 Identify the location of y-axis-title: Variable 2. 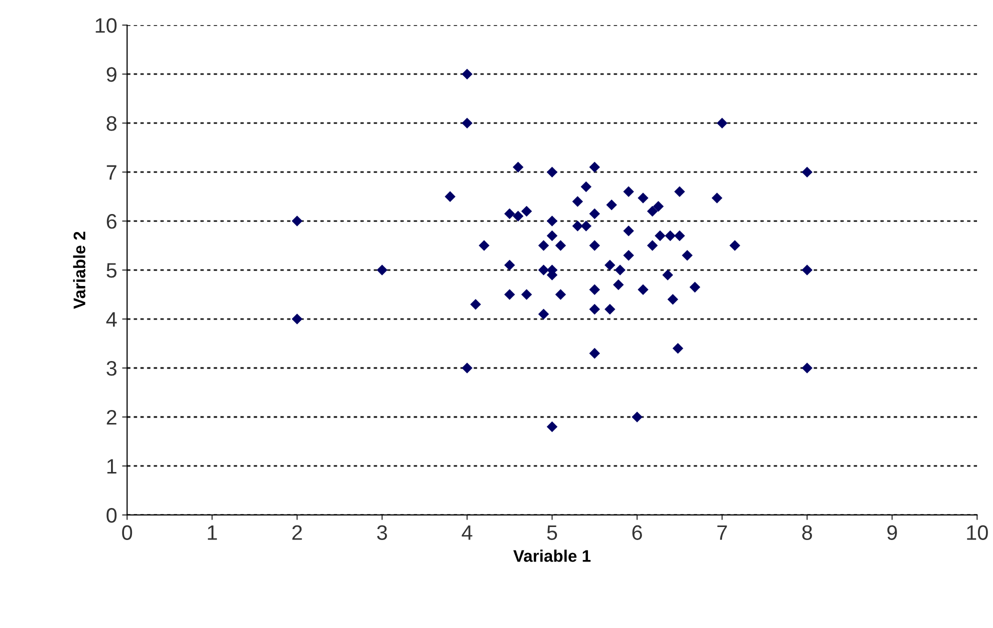
(79, 270).